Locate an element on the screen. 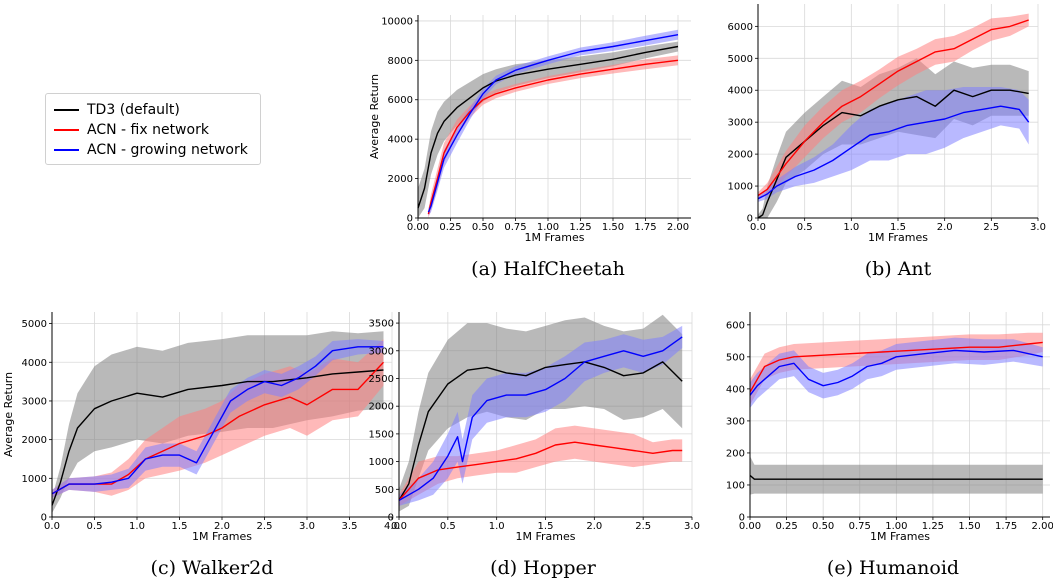 The width and height of the screenshot is (1053, 586). caption-halfcheetah: (a) HalfCheetah is located at coordinates (548, 269).